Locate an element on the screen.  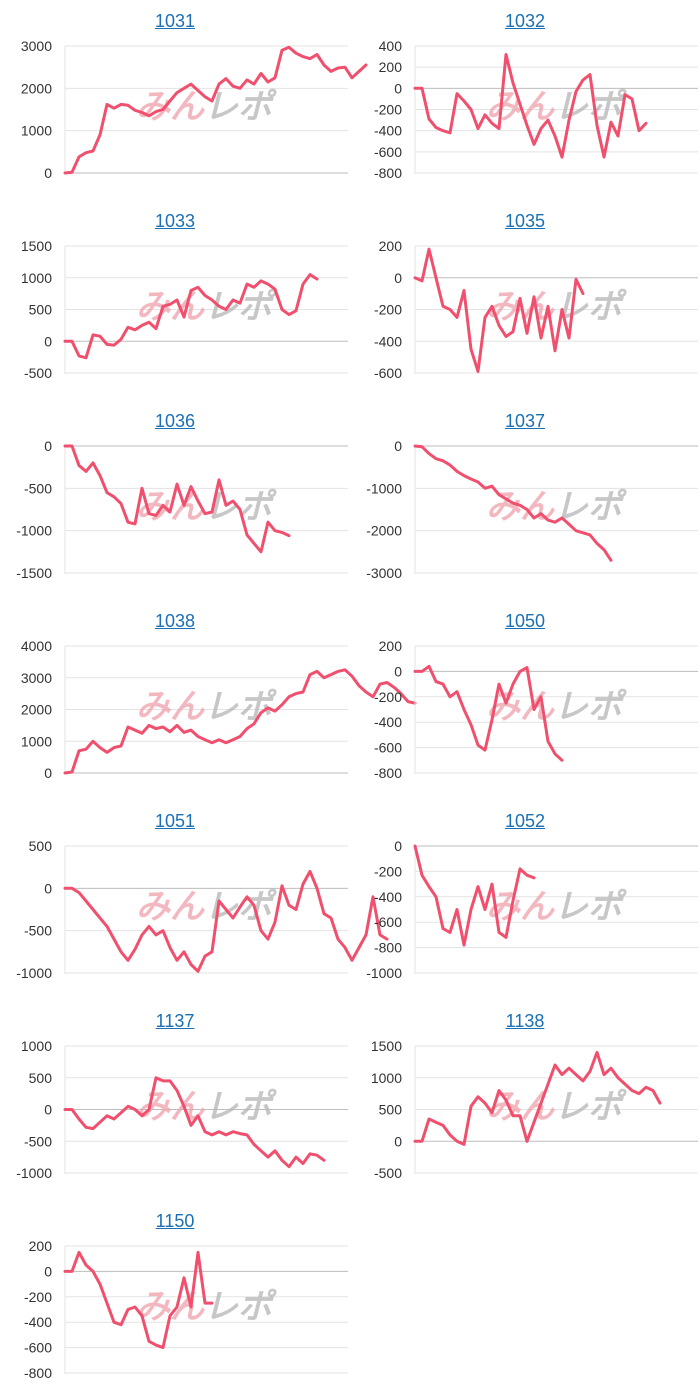
line-chart: 0 -200 -400 -600 -800 -1000 みんレポ is located at coordinates (532, 909).